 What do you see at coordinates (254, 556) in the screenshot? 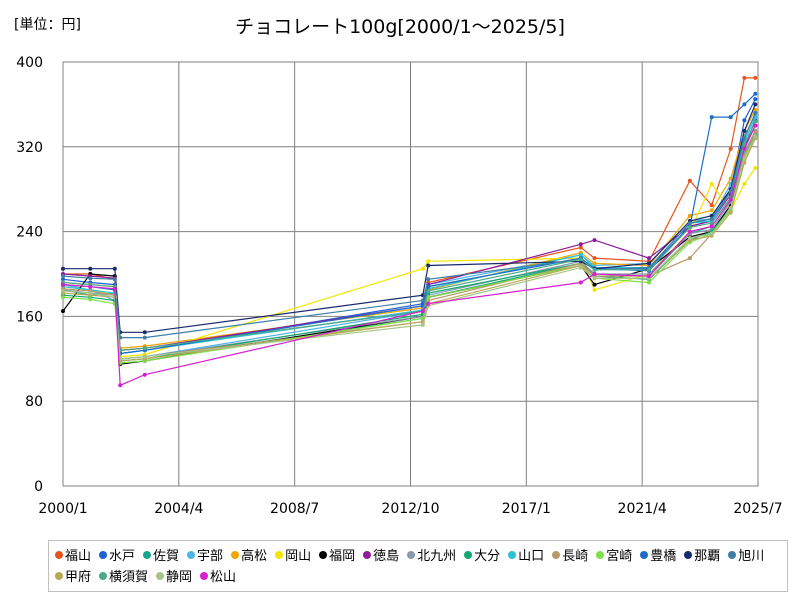
I see `legend-label: 高松` at bounding box center [254, 556].